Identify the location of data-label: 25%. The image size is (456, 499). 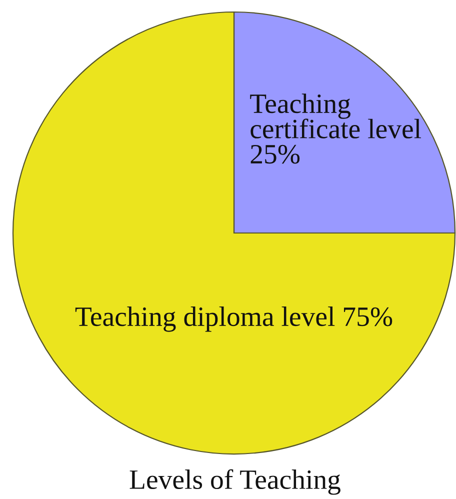
(275, 154).